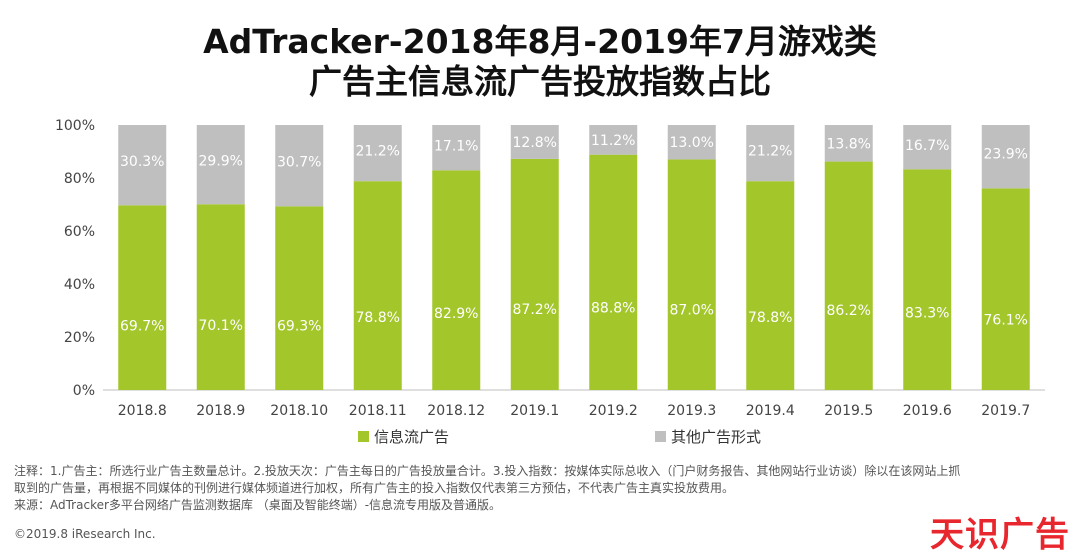 The image size is (1080, 560). Describe the element at coordinates (411, 437) in the screenshot. I see `legend-label-feed: 信息流广告` at that location.